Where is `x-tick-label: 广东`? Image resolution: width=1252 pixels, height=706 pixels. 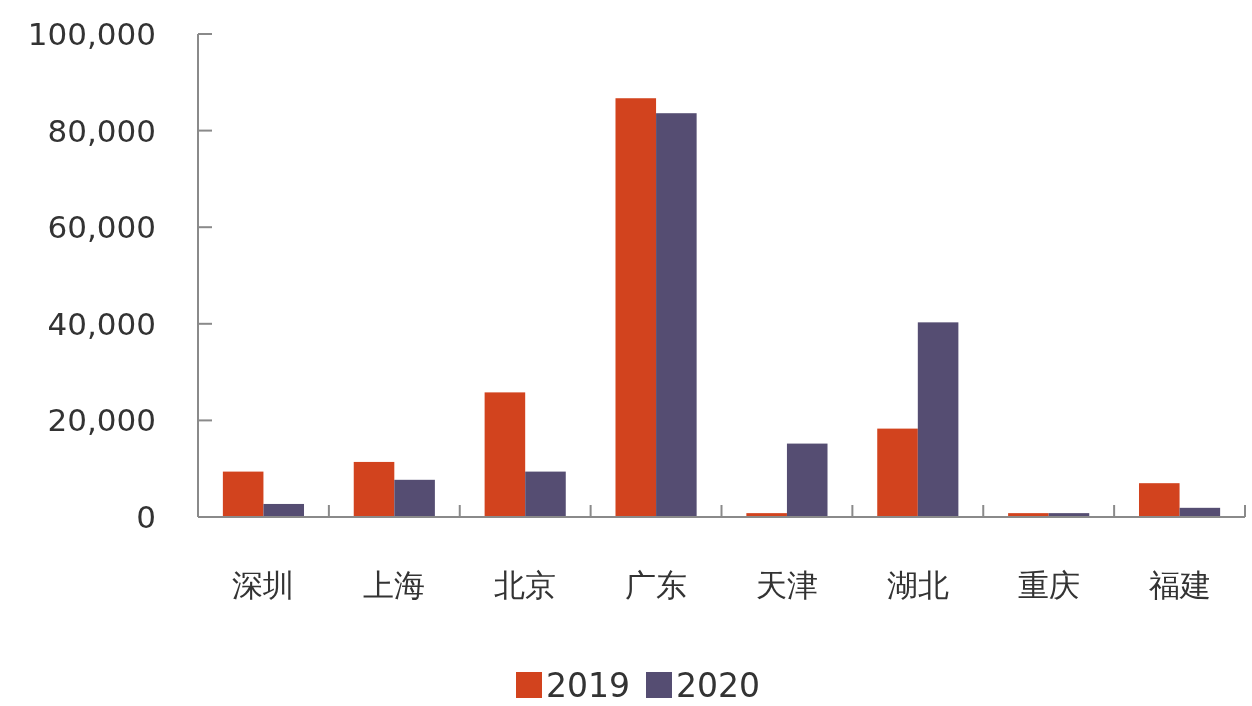 x-tick-label: 广东 is located at coordinates (656, 585).